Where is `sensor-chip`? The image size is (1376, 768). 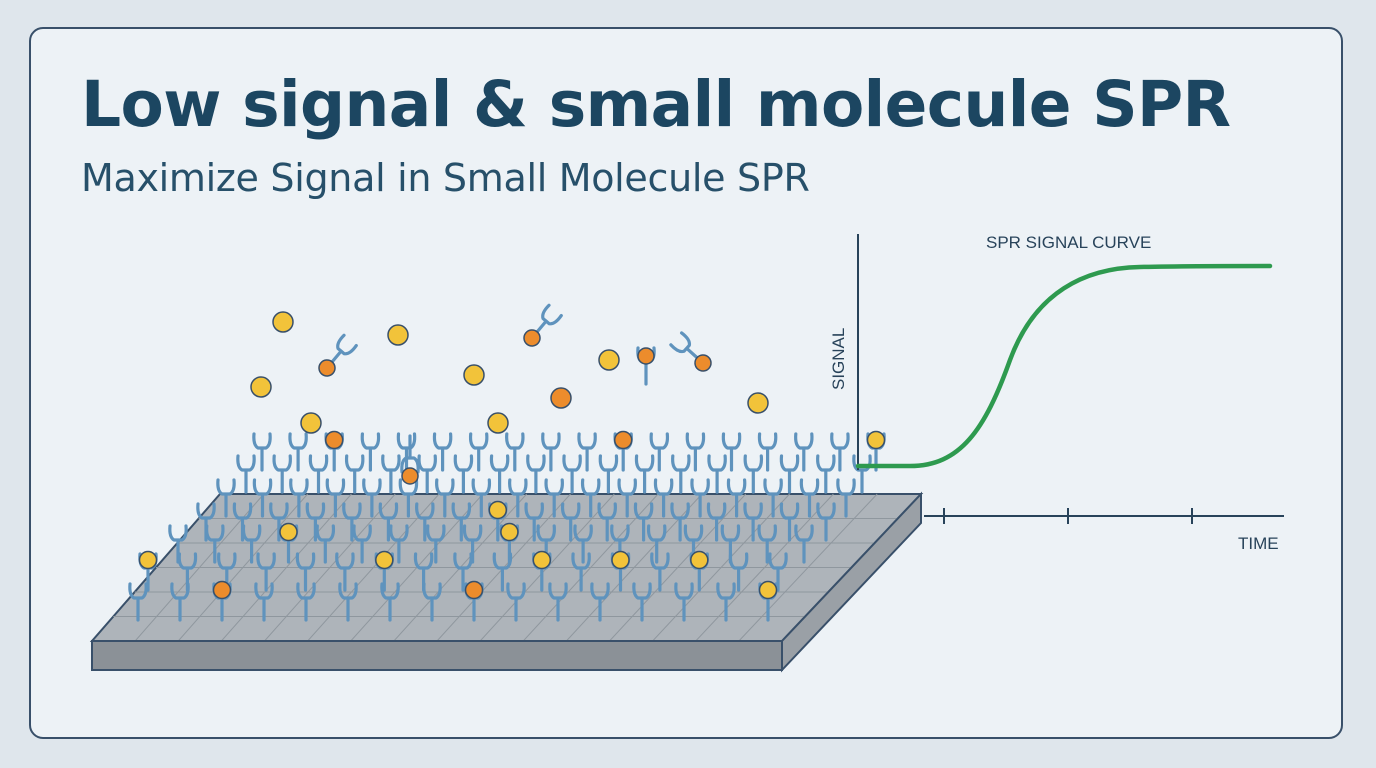
sensor-chip is located at coordinates (506, 582).